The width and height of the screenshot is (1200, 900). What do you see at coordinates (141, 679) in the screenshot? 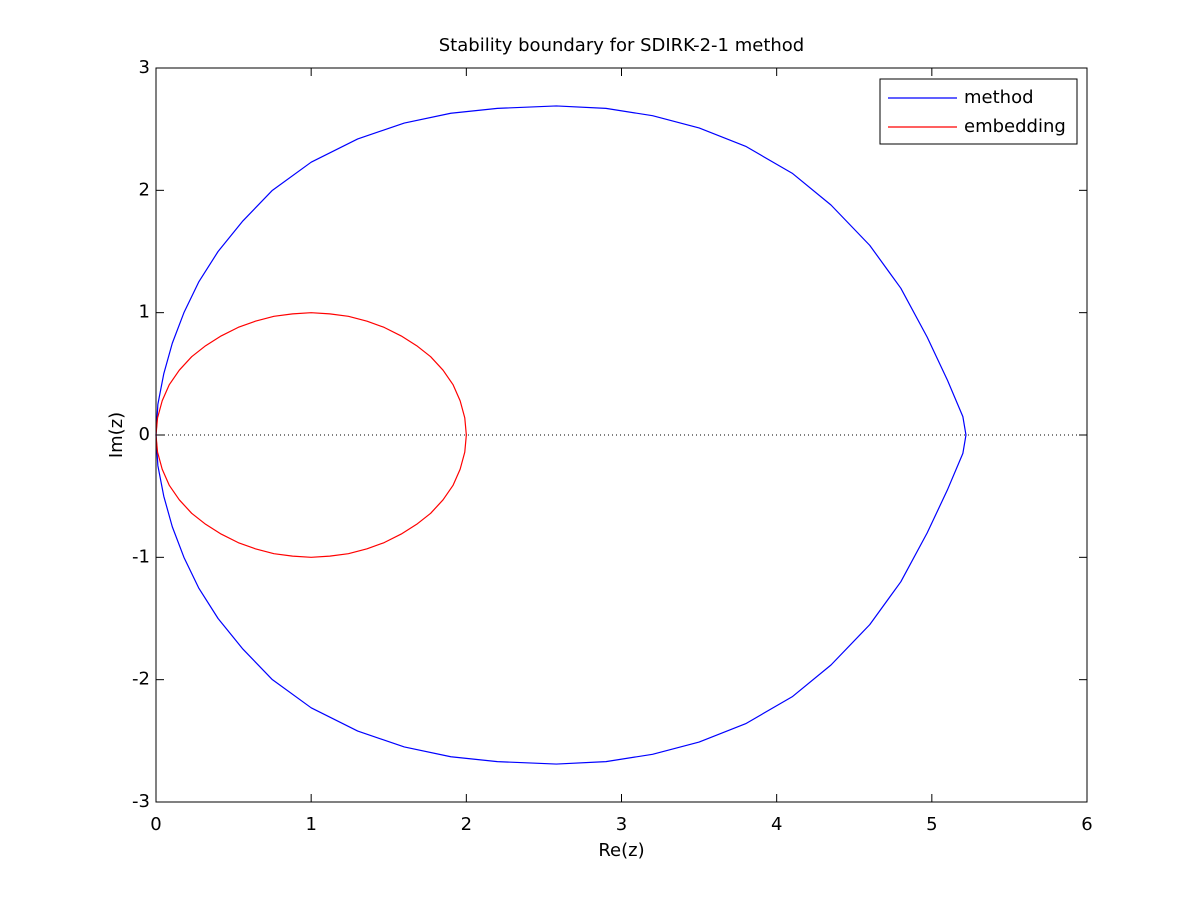
I see `y-tick-label: -2` at bounding box center [141, 679].